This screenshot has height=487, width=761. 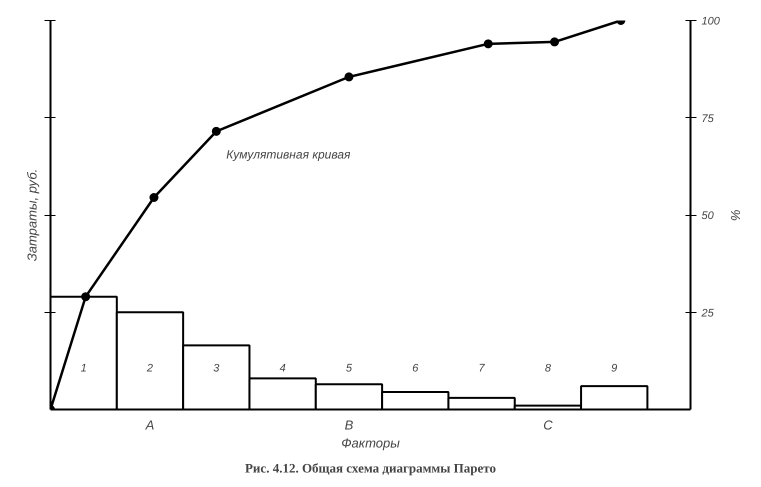 What do you see at coordinates (150, 368) in the screenshot?
I see `x-tick-label: 2` at bounding box center [150, 368].